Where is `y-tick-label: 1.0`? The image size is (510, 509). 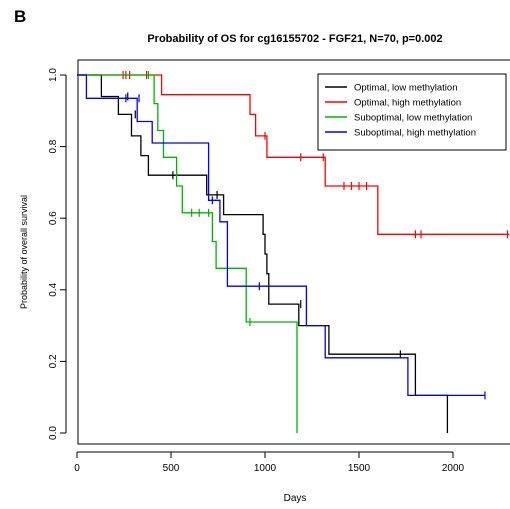
y-tick-label: 1.0 is located at coordinates (53, 75).